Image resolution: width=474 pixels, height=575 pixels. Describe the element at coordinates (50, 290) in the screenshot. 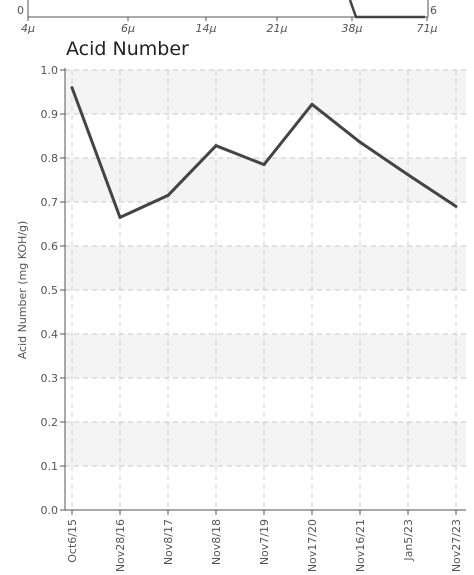

I see `y-tick-label: 0.5` at that location.